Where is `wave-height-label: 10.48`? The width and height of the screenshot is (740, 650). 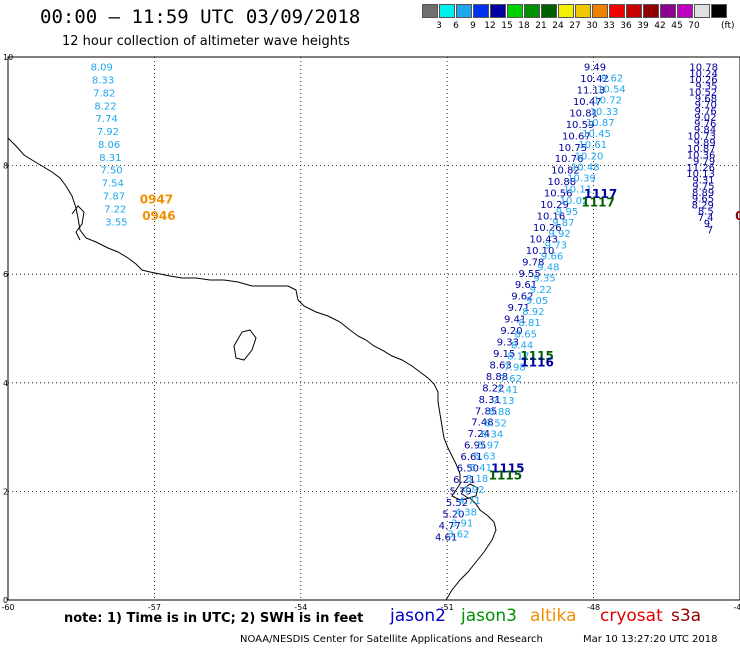 wave-height-label: 10.48 is located at coordinates (585, 167).